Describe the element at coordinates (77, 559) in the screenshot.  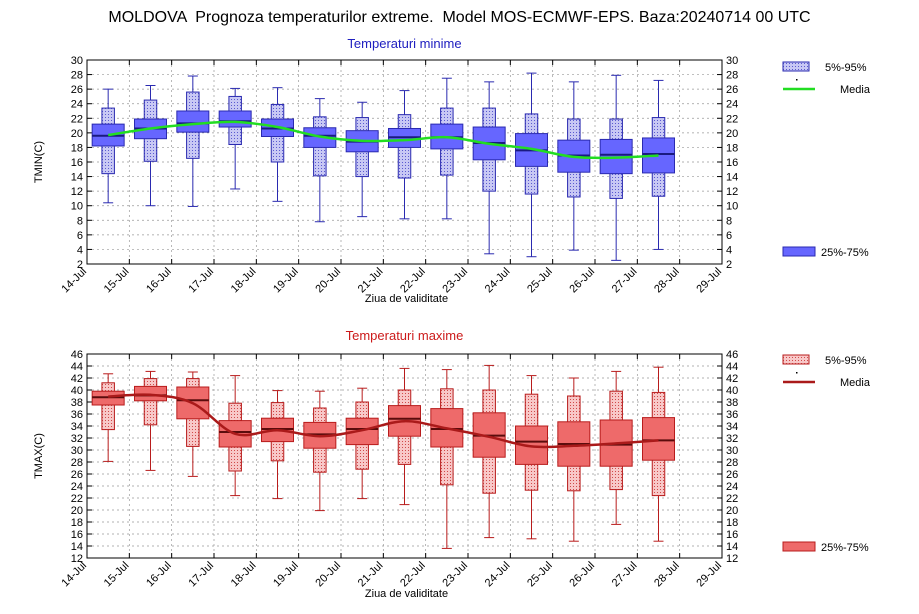
I see `y-tick-label: 12` at that location.